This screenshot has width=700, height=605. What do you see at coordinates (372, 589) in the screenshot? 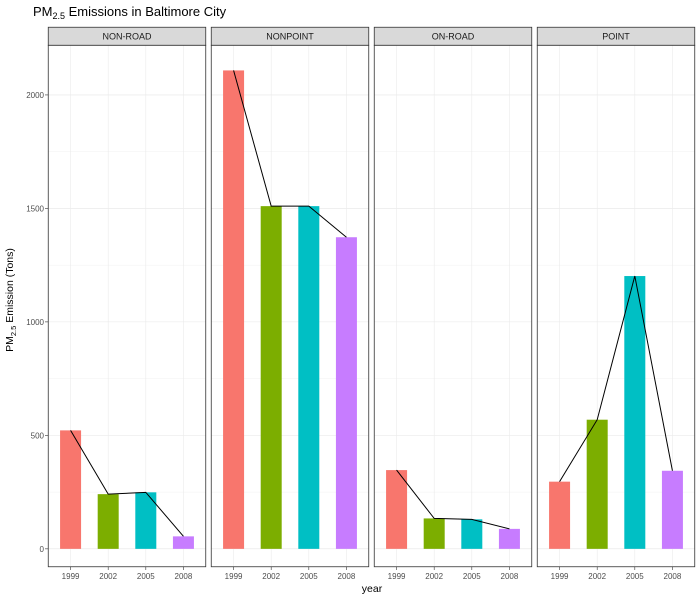
I see `x-axis-title: year` at bounding box center [372, 589].